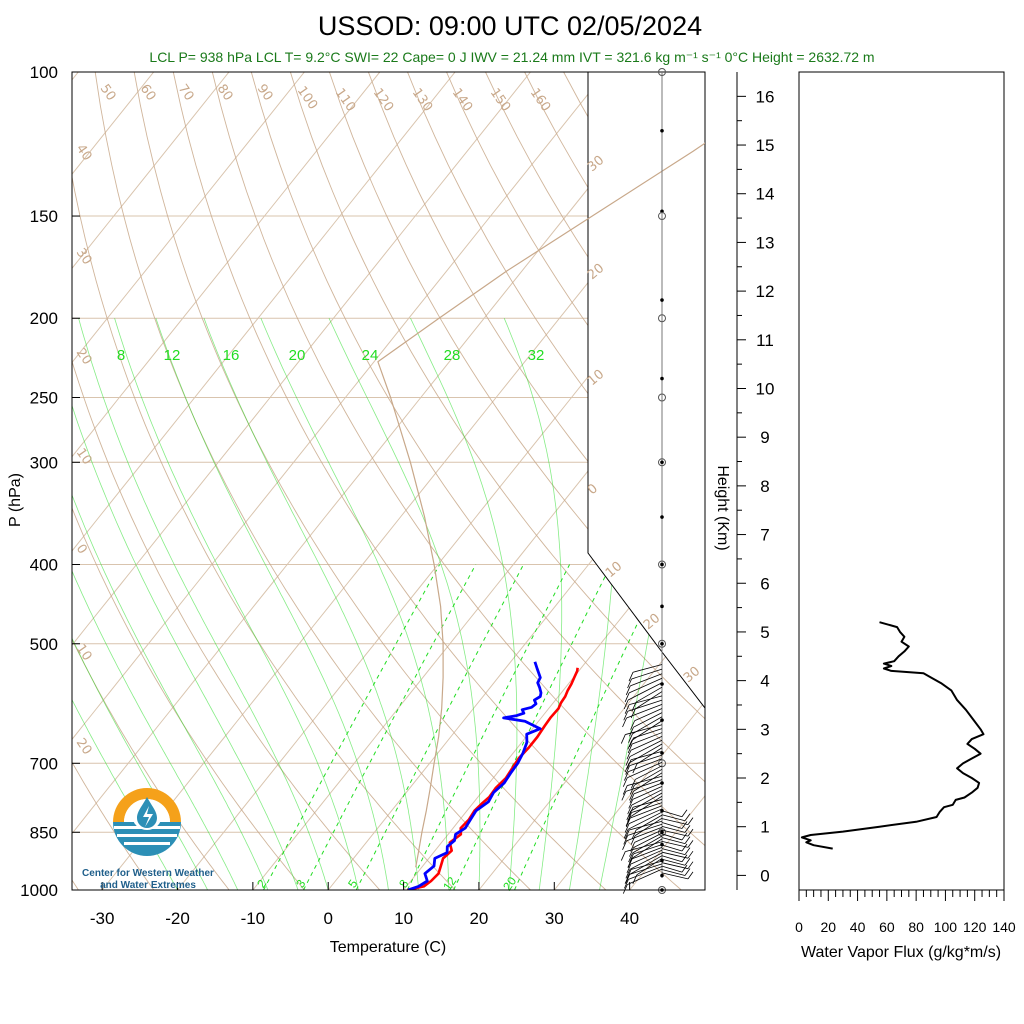  What do you see at coordinates (722, 507) in the screenshot?
I see `height-axis-label: Height (Km)` at bounding box center [722, 507].